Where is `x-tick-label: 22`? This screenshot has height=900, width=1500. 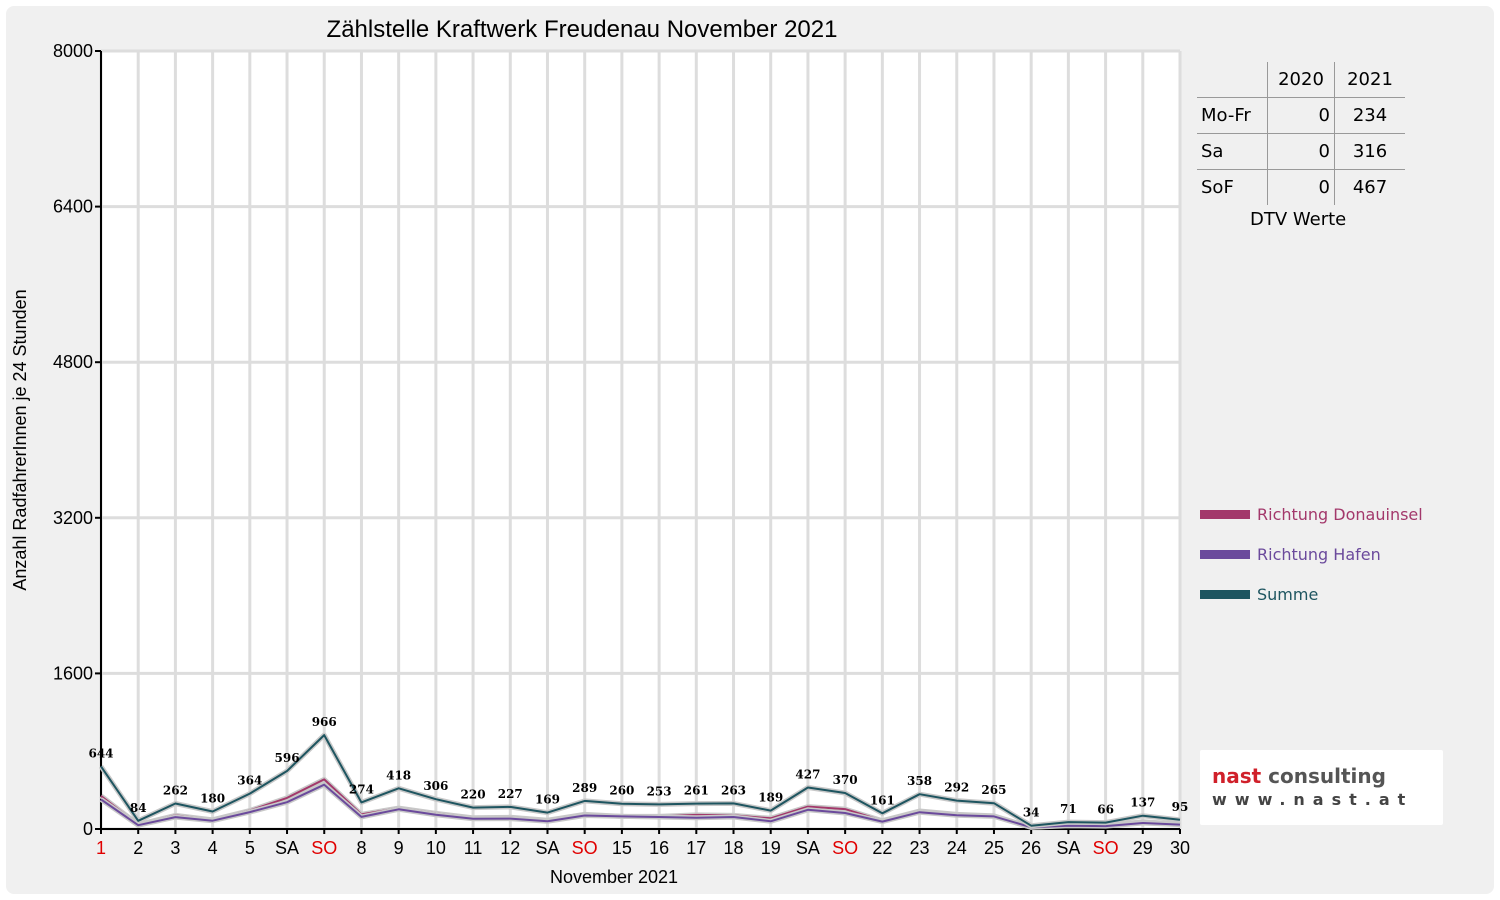 x-tick-label: 22 is located at coordinates (882, 848).